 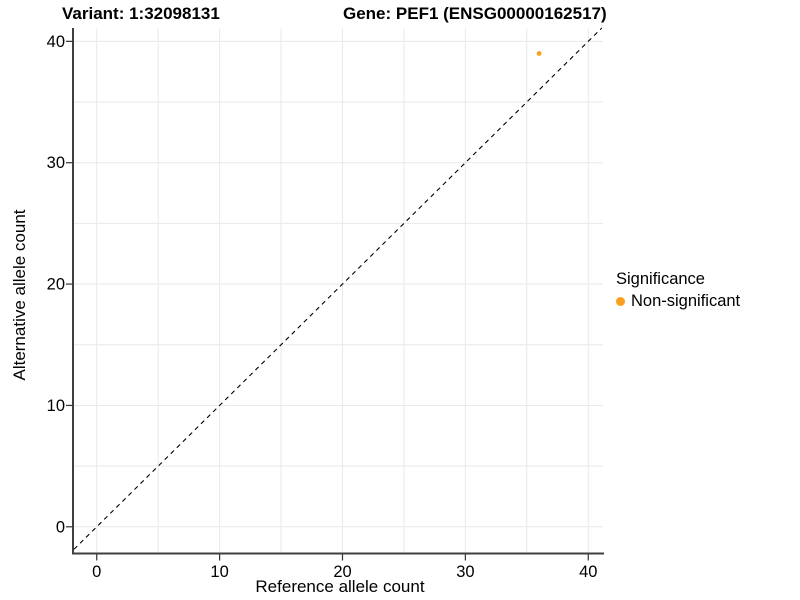 What do you see at coordinates (56, 285) in the screenshot?
I see `y-tick-label: 20` at bounding box center [56, 285].